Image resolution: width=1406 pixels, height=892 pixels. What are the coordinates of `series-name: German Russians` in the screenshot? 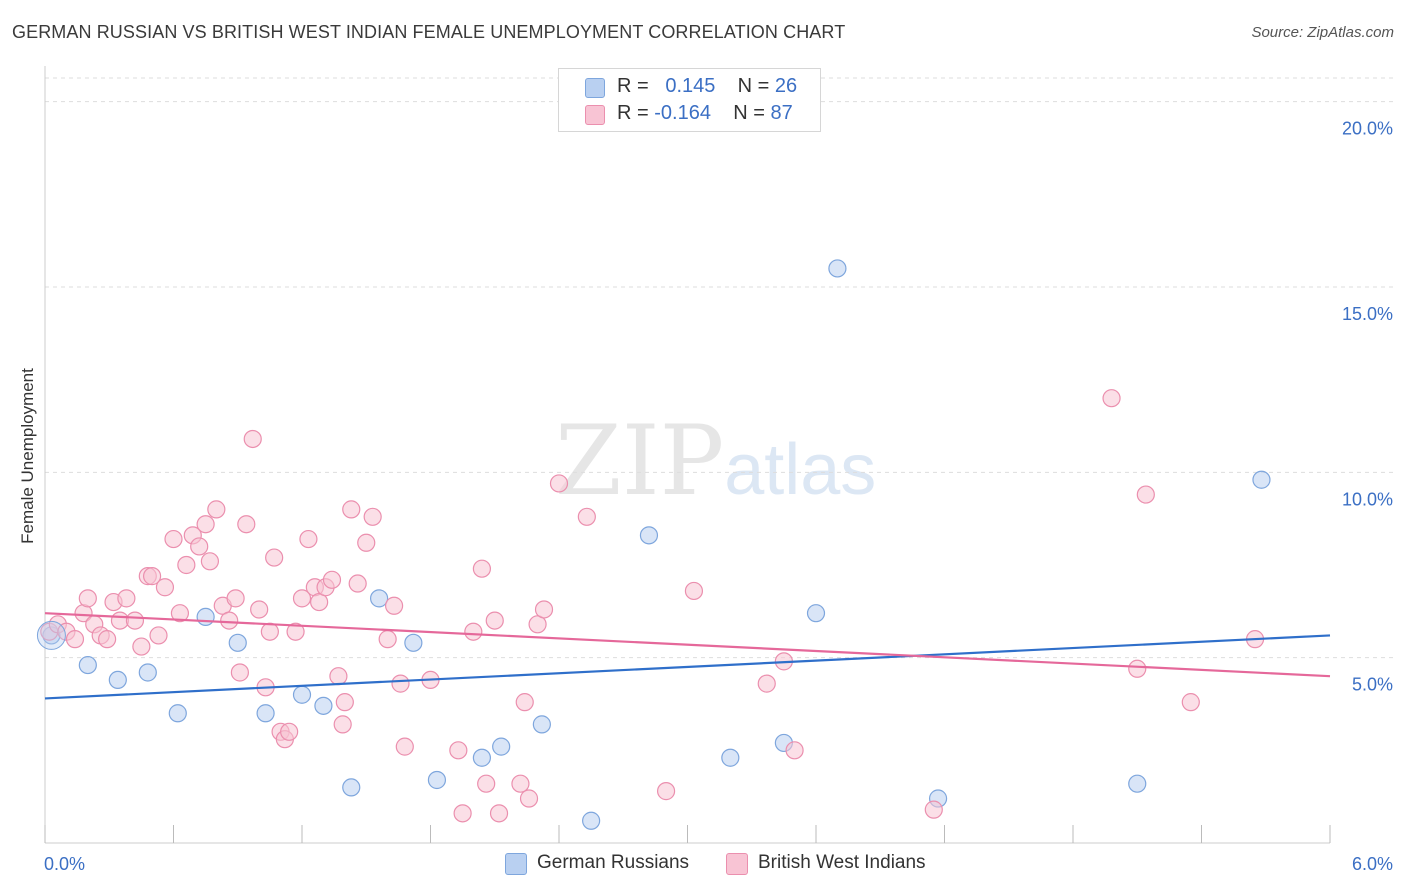 It's located at (613, 862).